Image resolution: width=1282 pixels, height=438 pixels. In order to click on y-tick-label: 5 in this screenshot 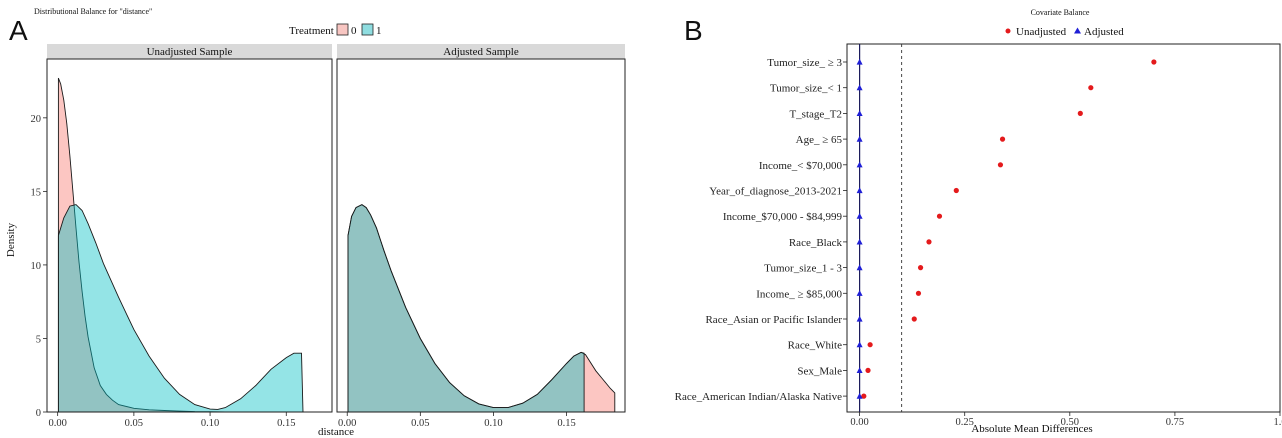, I will do `click(38, 339)`.